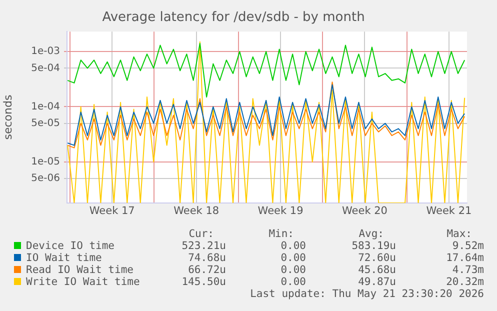 This screenshot has height=311, width=497. I want to click on x-tick-label: Week 18, so click(197, 211).